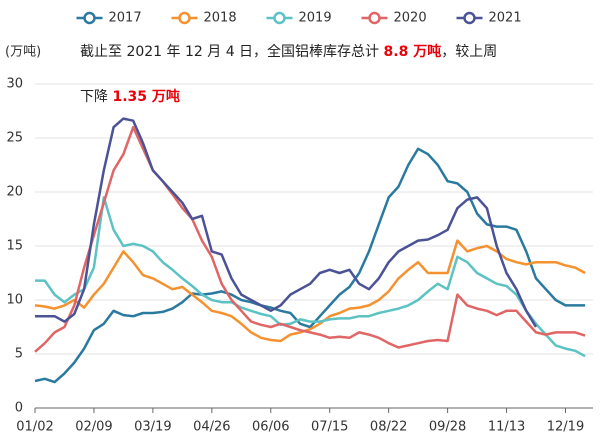 Image resolution: width=608 pixels, height=436 pixels. Describe the element at coordinates (23, 52) in the screenshot. I see `y-axis-label: (万吨)` at that location.